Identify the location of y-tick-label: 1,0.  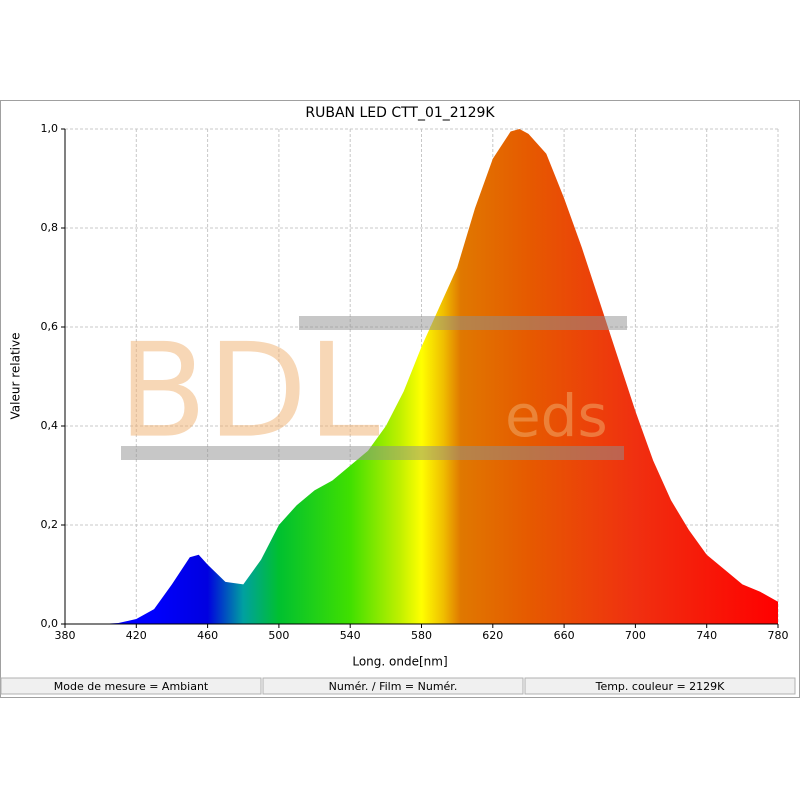
(50, 128).